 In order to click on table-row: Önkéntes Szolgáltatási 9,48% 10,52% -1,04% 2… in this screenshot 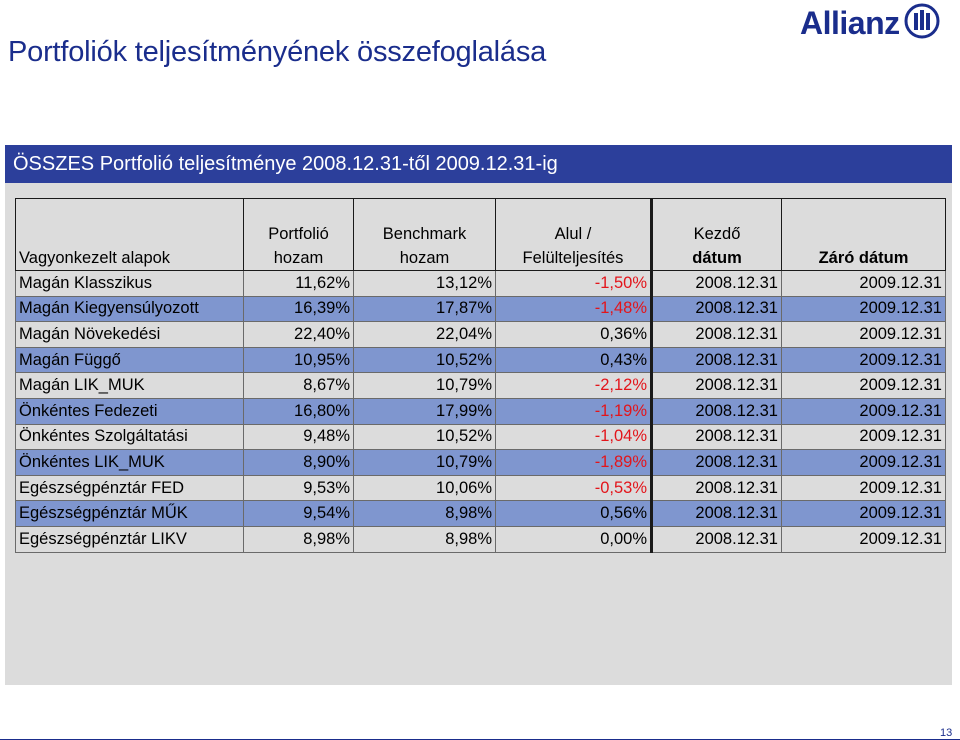, I will do `click(480, 437)`.